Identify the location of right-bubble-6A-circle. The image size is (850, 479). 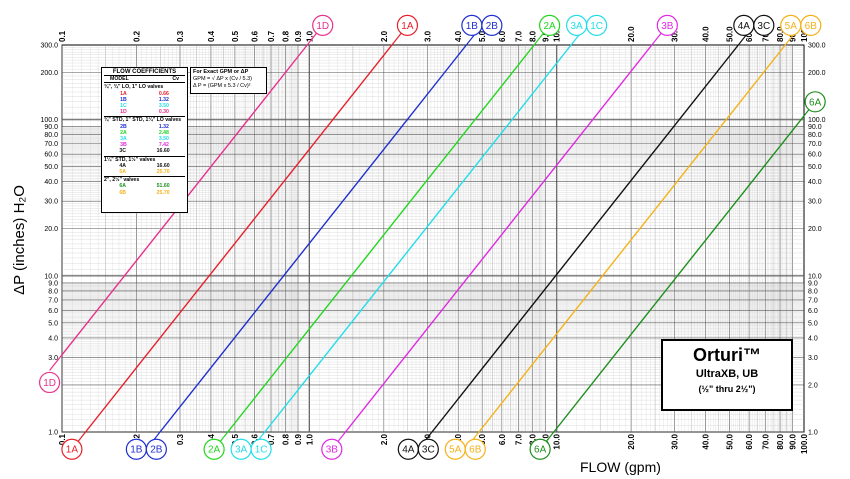
(815, 102).